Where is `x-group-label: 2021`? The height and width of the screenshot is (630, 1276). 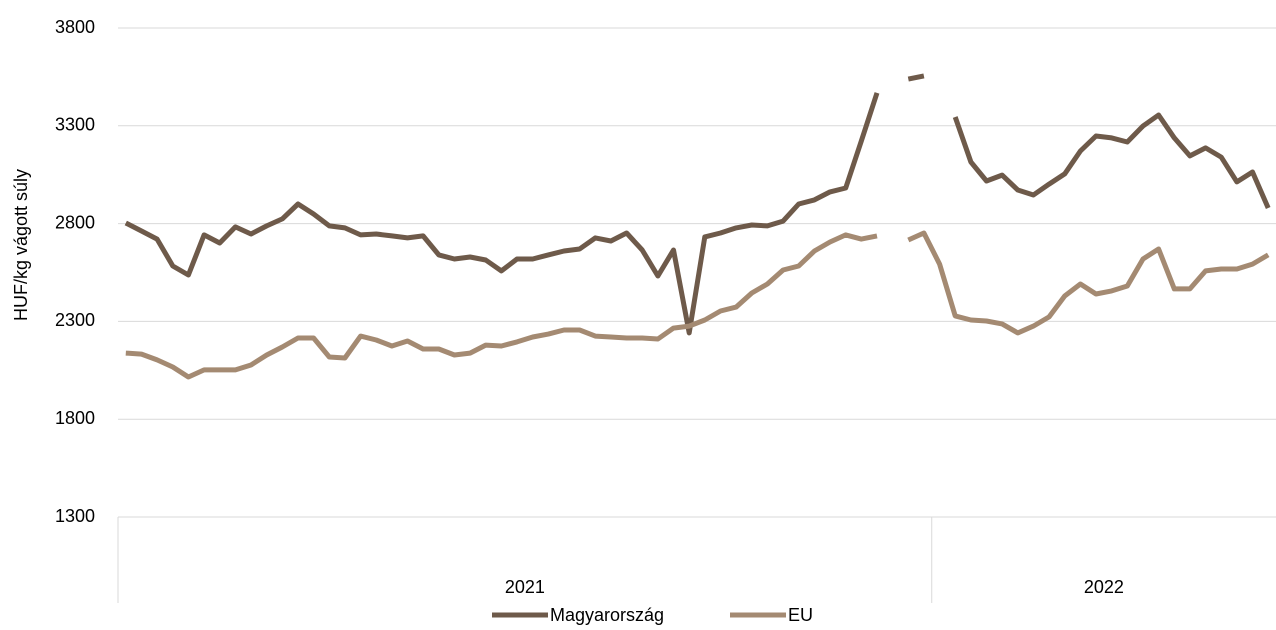
x-group-label: 2021 is located at coordinates (525, 587).